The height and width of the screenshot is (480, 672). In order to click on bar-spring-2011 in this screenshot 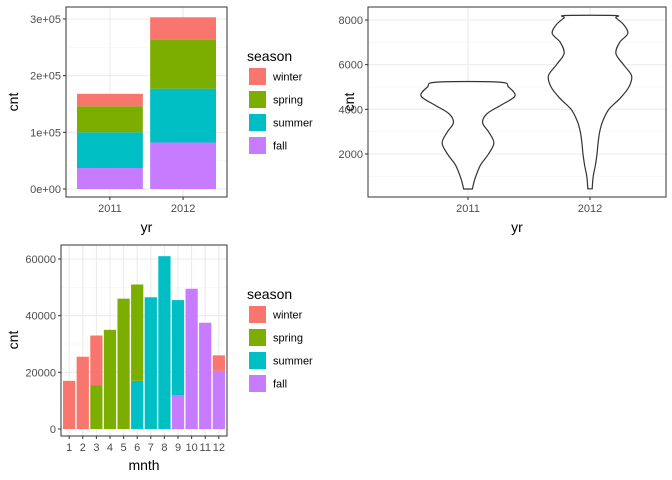, I will do `click(109, 119)`.